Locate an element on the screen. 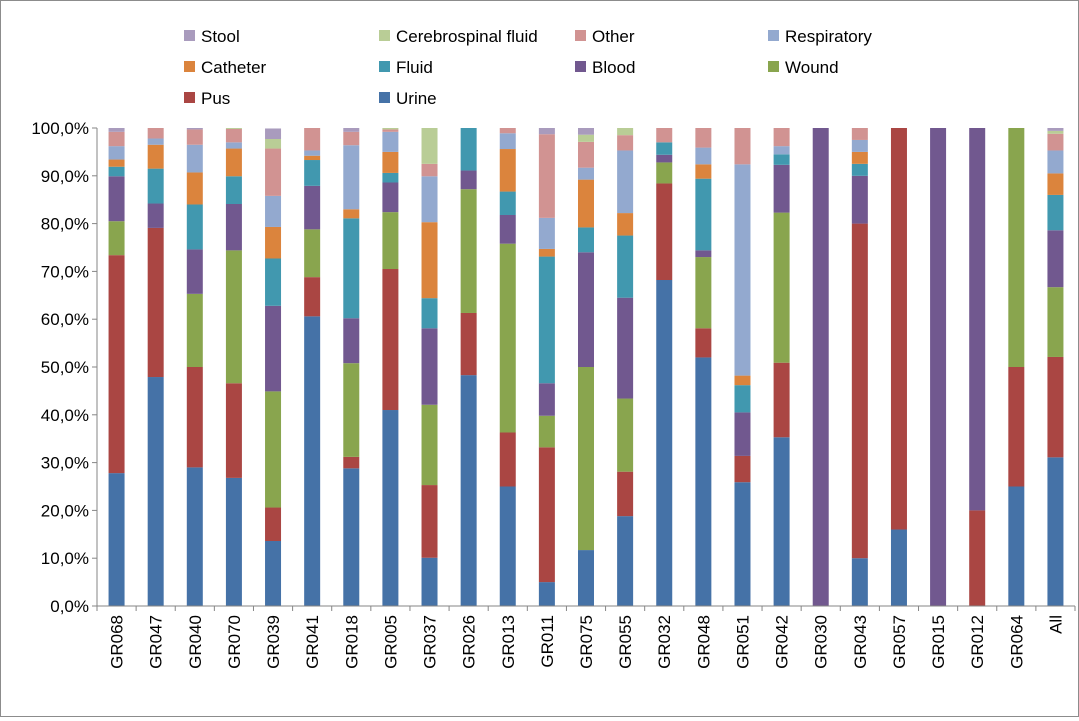 This screenshot has height=721, width=1079. bar-gr032-pus is located at coordinates (664, 232).